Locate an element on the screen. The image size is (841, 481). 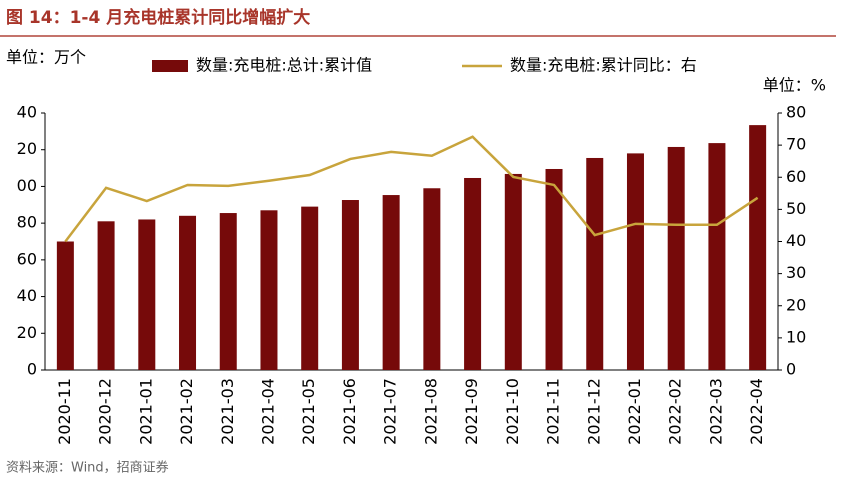
y2-tick-label: 40 is located at coordinates (796, 240).